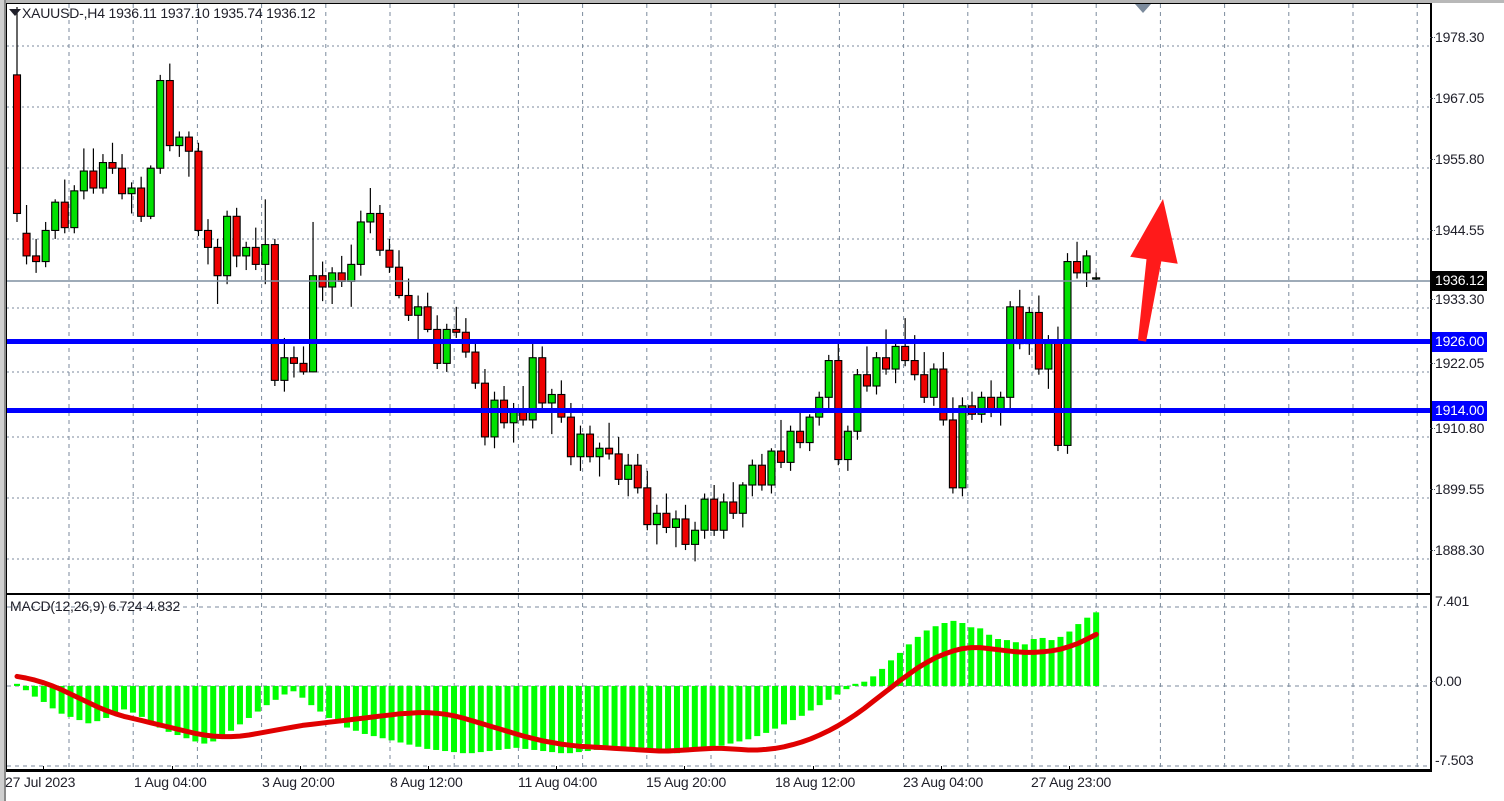  Describe the element at coordinates (1454, 760) in the screenshot. I see `macd-scale-label: -7.503` at that location.